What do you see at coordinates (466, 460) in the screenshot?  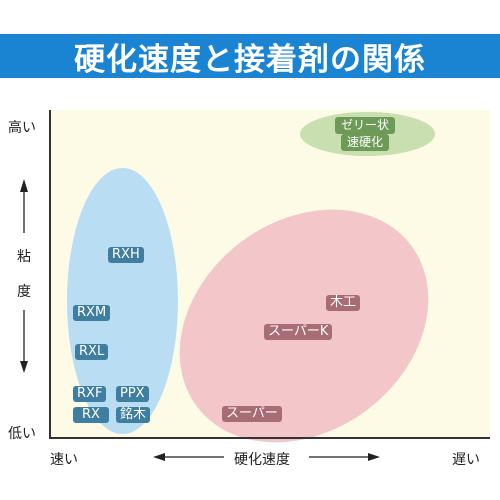 I see `x-axis-slow-label: 遅い` at bounding box center [466, 460].